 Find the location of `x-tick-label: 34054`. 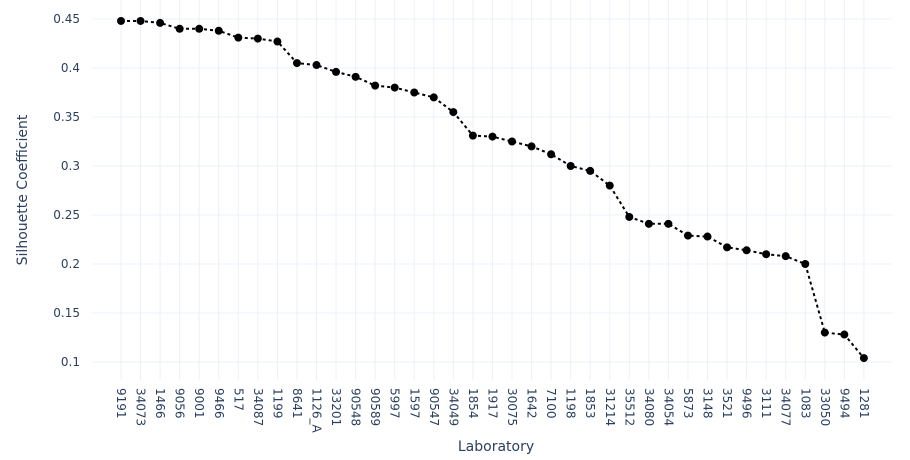

x-tick-label: 34054 is located at coordinates (668, 407).